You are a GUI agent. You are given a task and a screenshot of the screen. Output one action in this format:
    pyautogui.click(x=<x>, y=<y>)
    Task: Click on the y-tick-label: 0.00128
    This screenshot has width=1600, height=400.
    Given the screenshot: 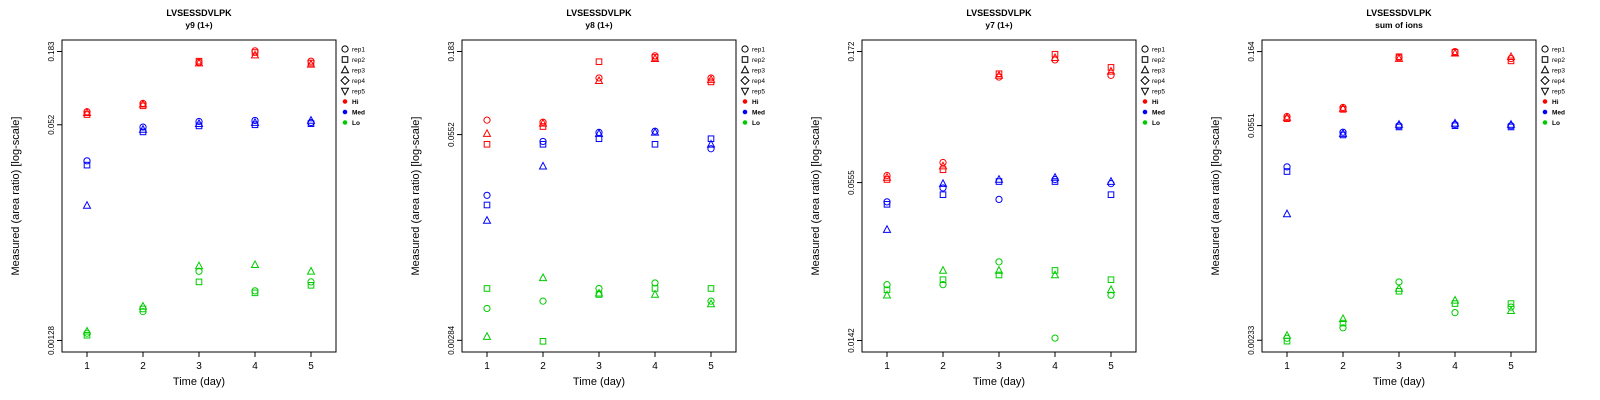 What is the action you would take?
    pyautogui.click(x=51, y=339)
    